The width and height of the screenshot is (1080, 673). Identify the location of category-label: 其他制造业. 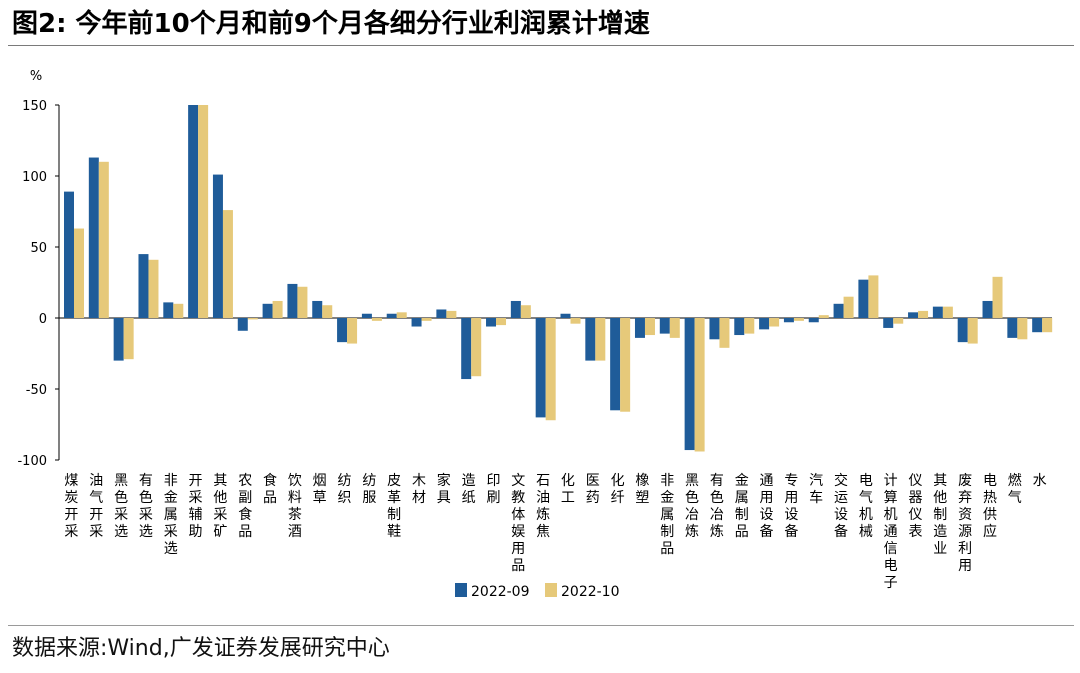
(940, 515).